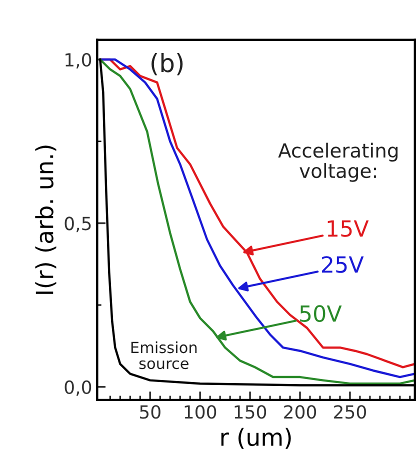 The width and height of the screenshot is (417, 475). Describe the element at coordinates (350, 412) in the screenshot. I see `x-tick-label: 250` at that location.